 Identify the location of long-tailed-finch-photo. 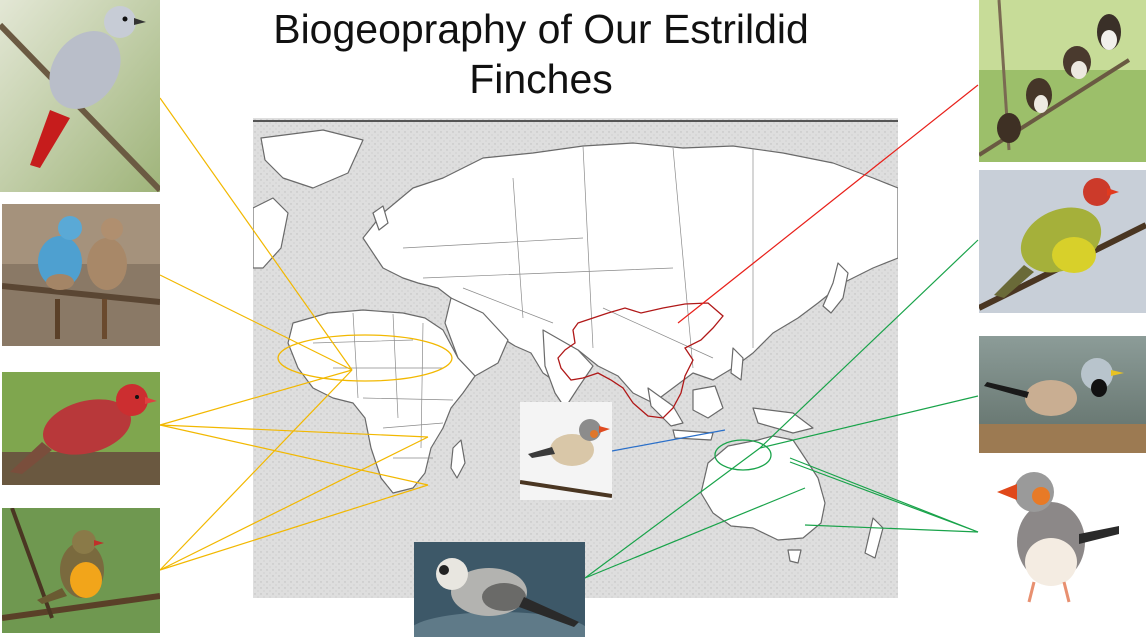
(1062, 394).